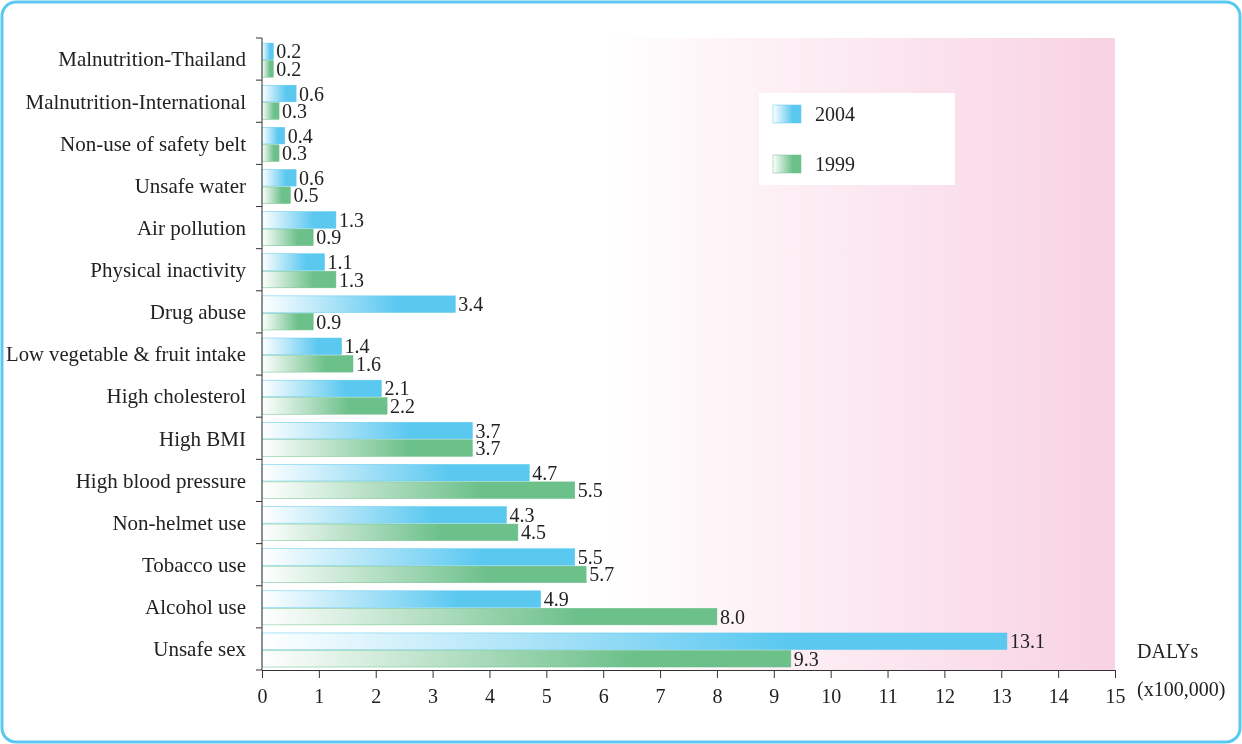 The height and width of the screenshot is (744, 1242). Describe the element at coordinates (835, 164) in the screenshot. I see `legend-label: 1999` at that location.